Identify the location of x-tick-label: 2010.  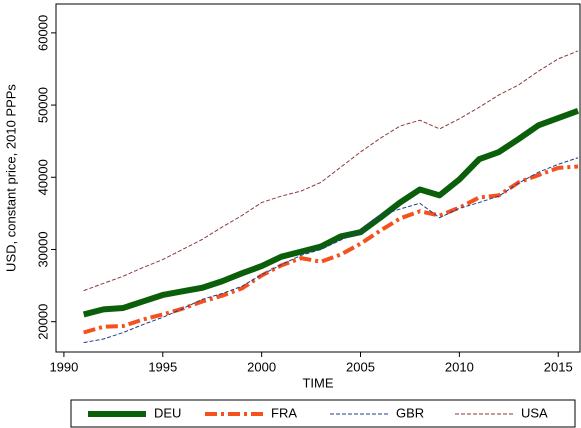
(459, 366).